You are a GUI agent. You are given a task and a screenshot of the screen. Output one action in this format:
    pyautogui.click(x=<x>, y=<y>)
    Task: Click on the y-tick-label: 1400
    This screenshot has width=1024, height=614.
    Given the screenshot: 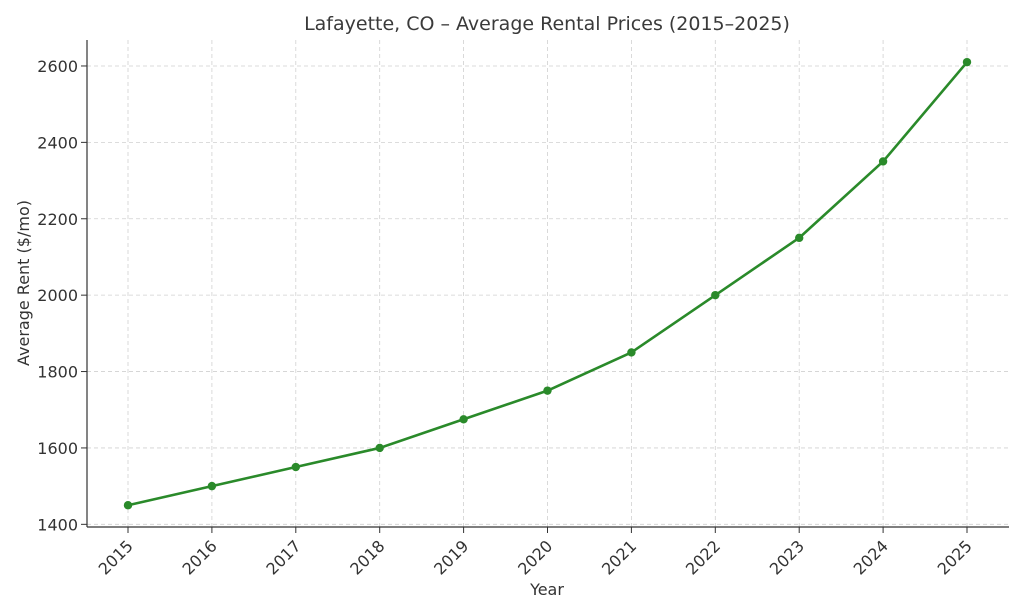 What is the action you would take?
    pyautogui.click(x=57, y=524)
    